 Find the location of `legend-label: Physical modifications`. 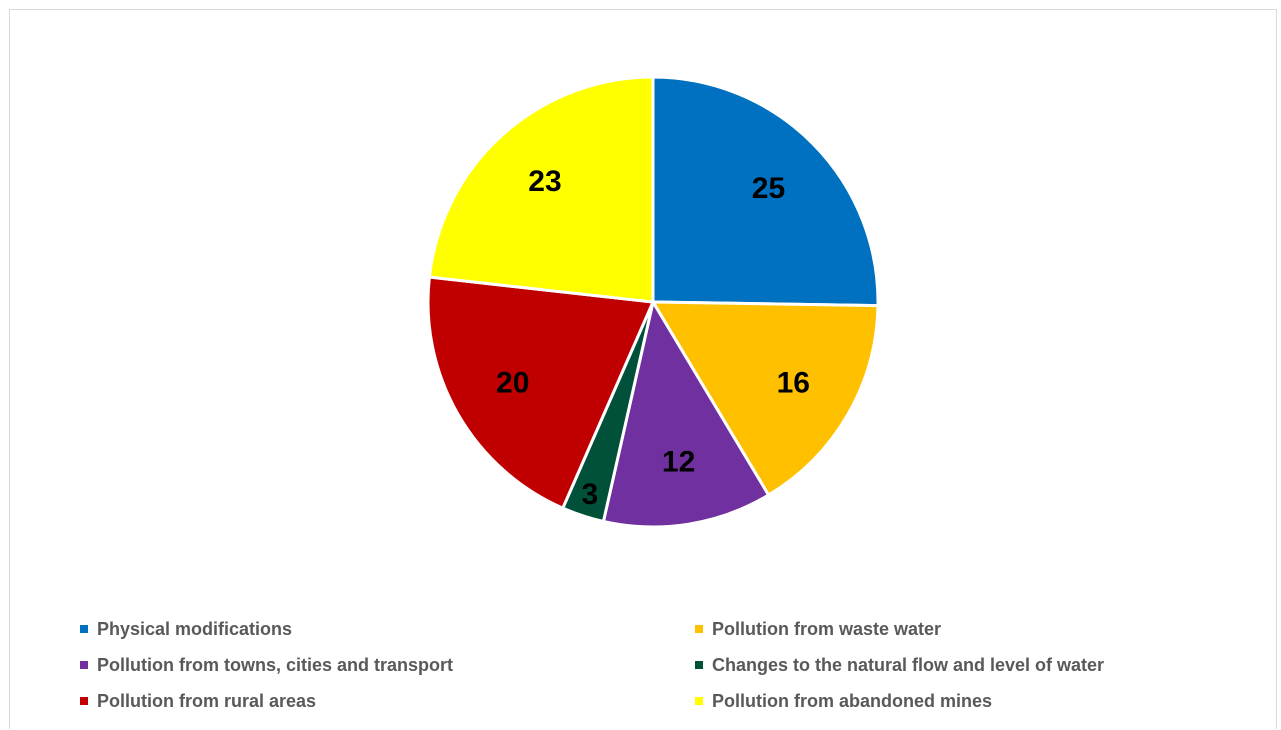

legend-label: Physical modifications is located at coordinates (195, 628).